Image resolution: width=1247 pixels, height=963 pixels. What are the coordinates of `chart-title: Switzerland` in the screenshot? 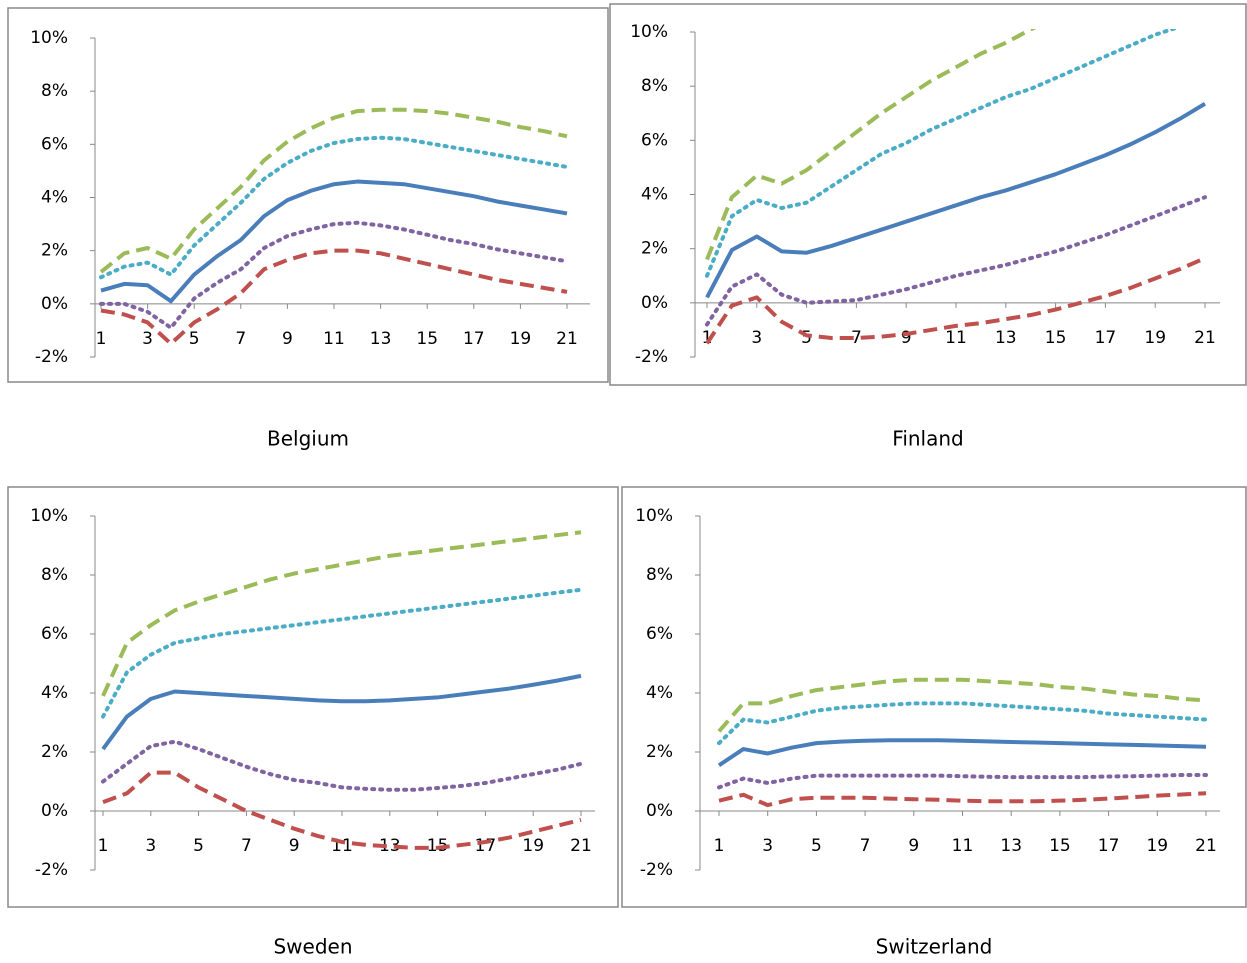 It's located at (934, 947).